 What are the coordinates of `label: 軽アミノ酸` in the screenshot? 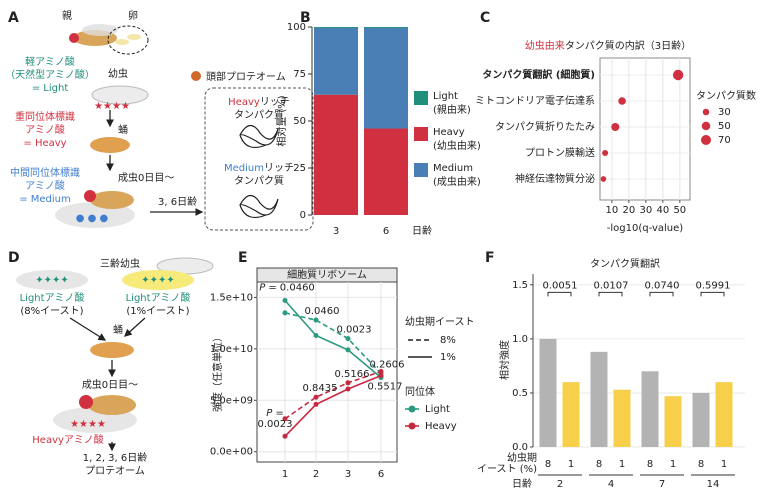 It's located at (50, 61).